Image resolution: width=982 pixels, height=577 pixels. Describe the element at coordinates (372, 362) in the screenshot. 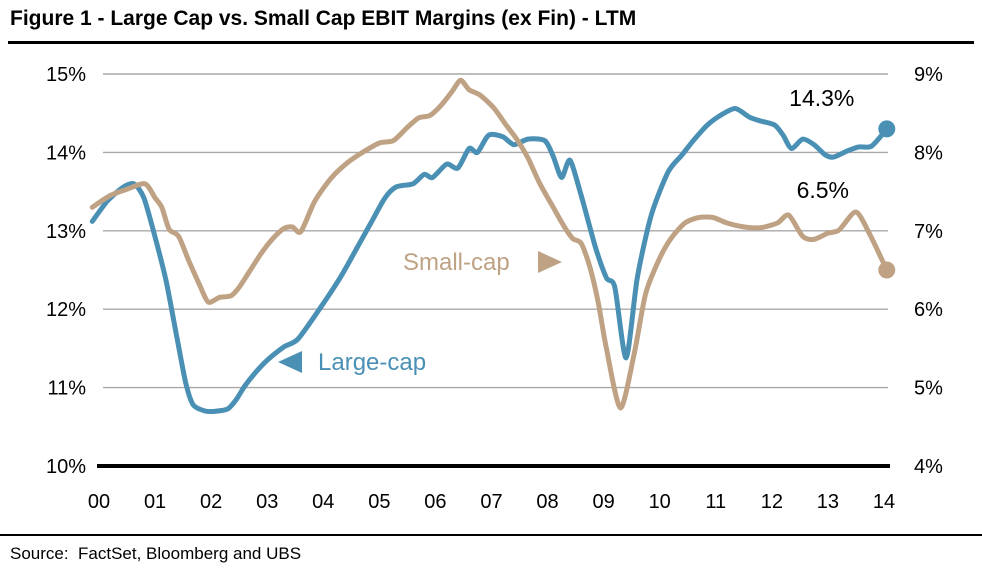

I see `large-cap-legend-label: Large-cap` at that location.